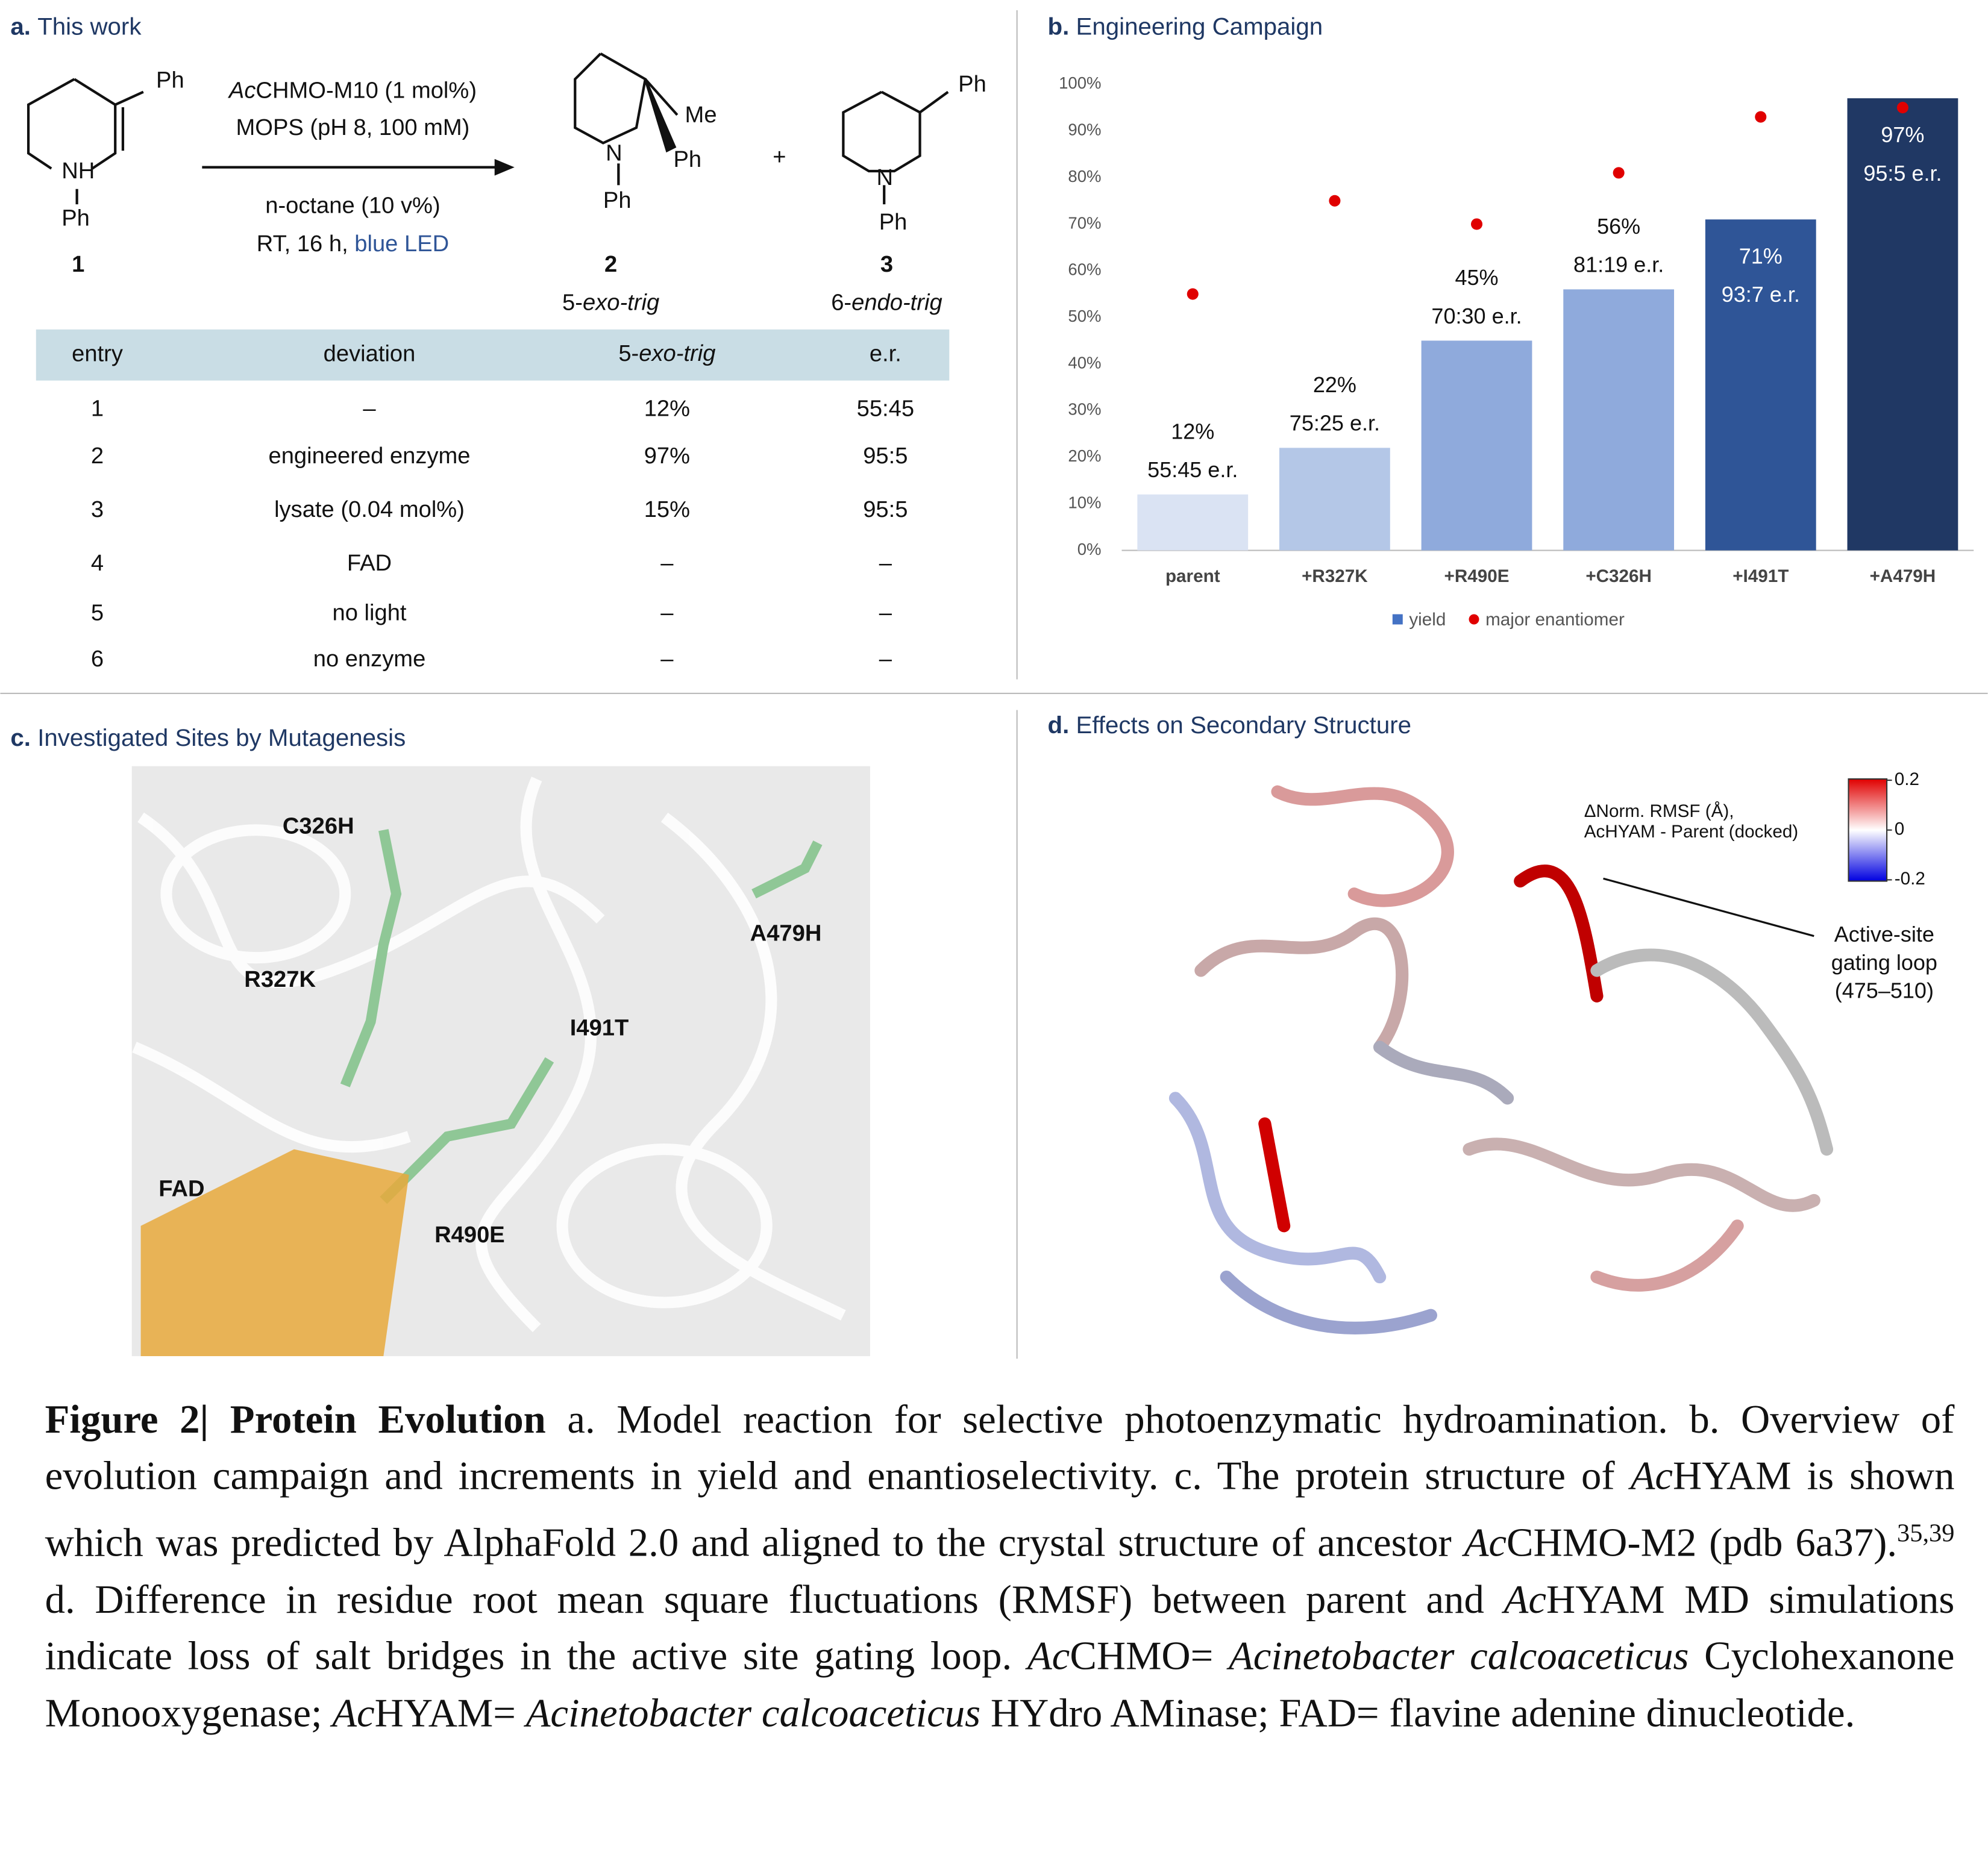  What do you see at coordinates (295, 1419) in the screenshot?
I see `text-run: Figure 2| Protein Evolution` at bounding box center [295, 1419].